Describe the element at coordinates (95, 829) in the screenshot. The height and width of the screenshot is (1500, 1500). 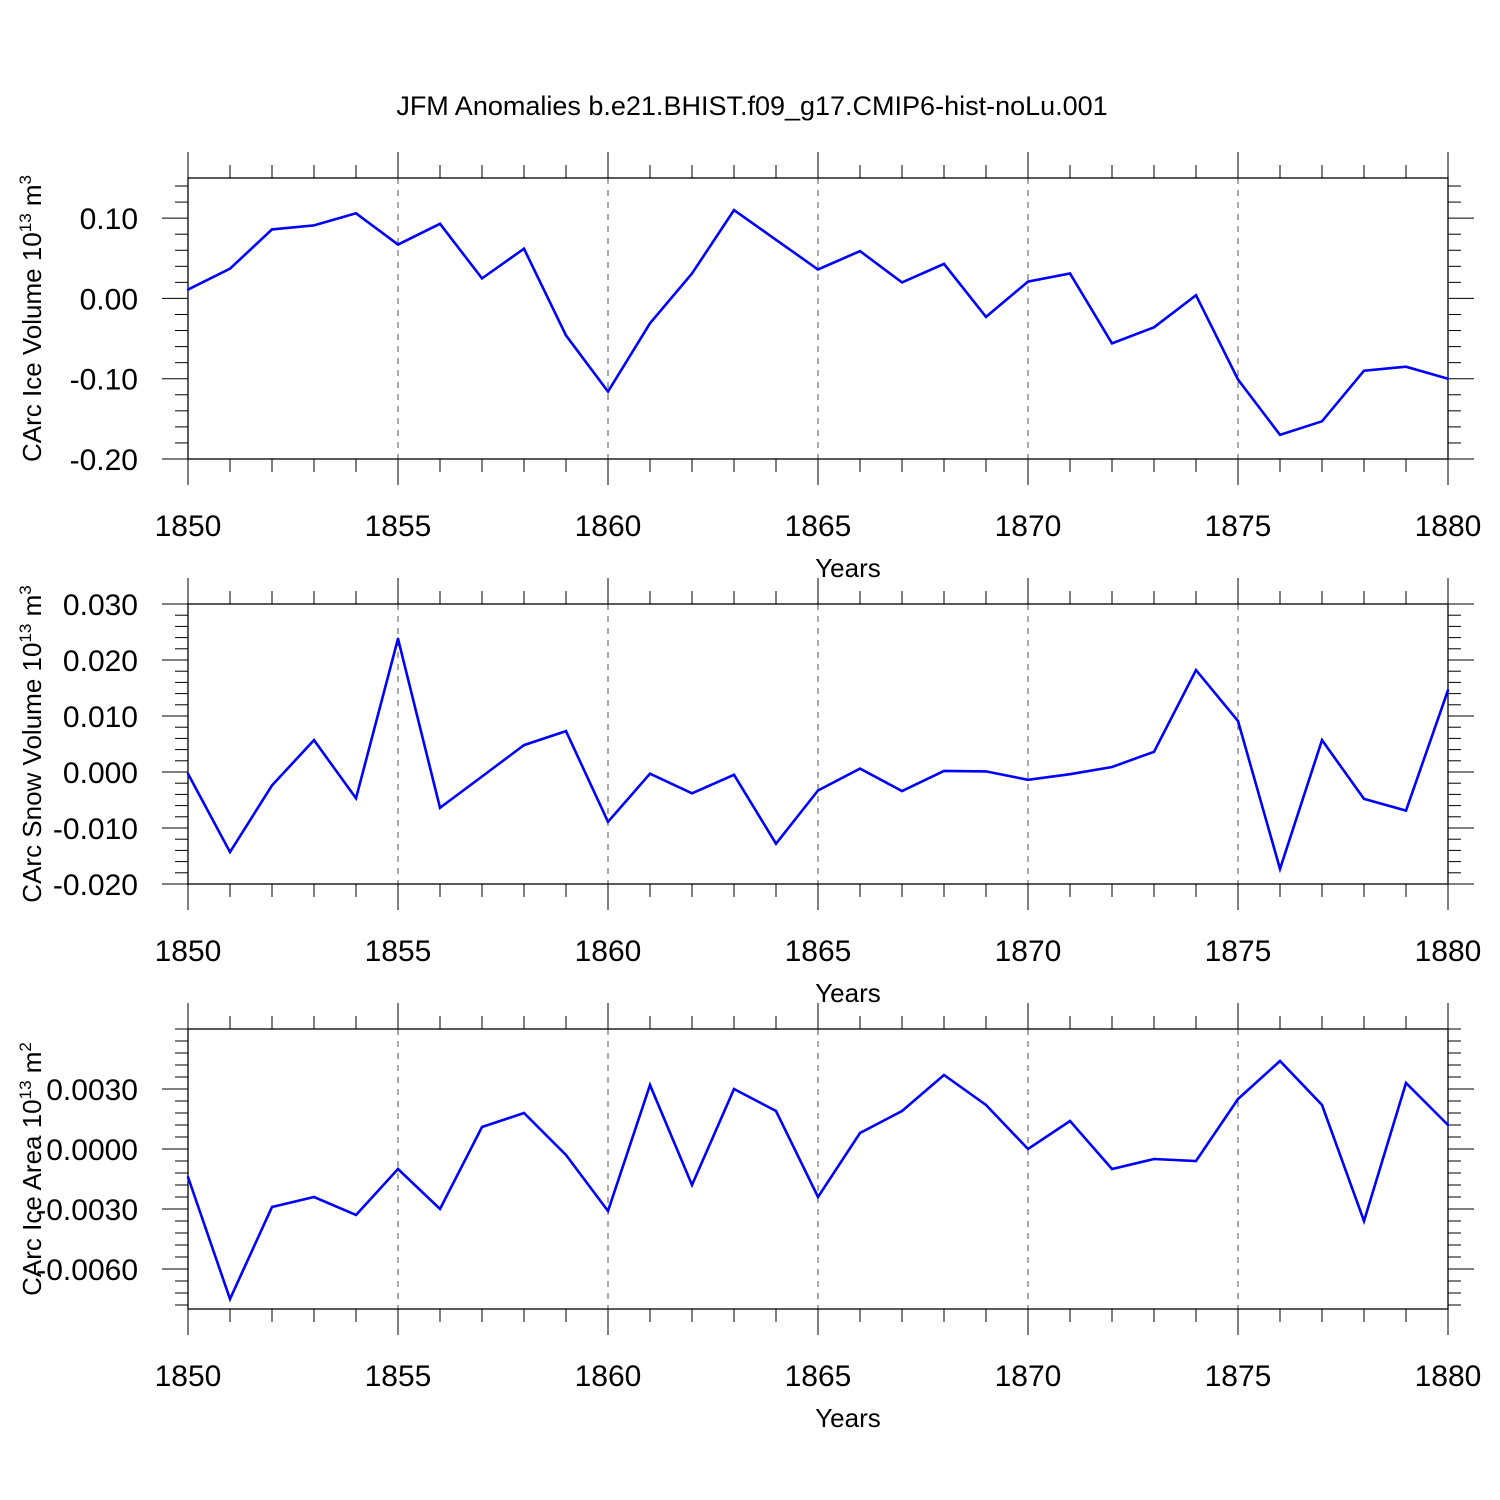
I see `y-tick-label: -0.010` at that location.